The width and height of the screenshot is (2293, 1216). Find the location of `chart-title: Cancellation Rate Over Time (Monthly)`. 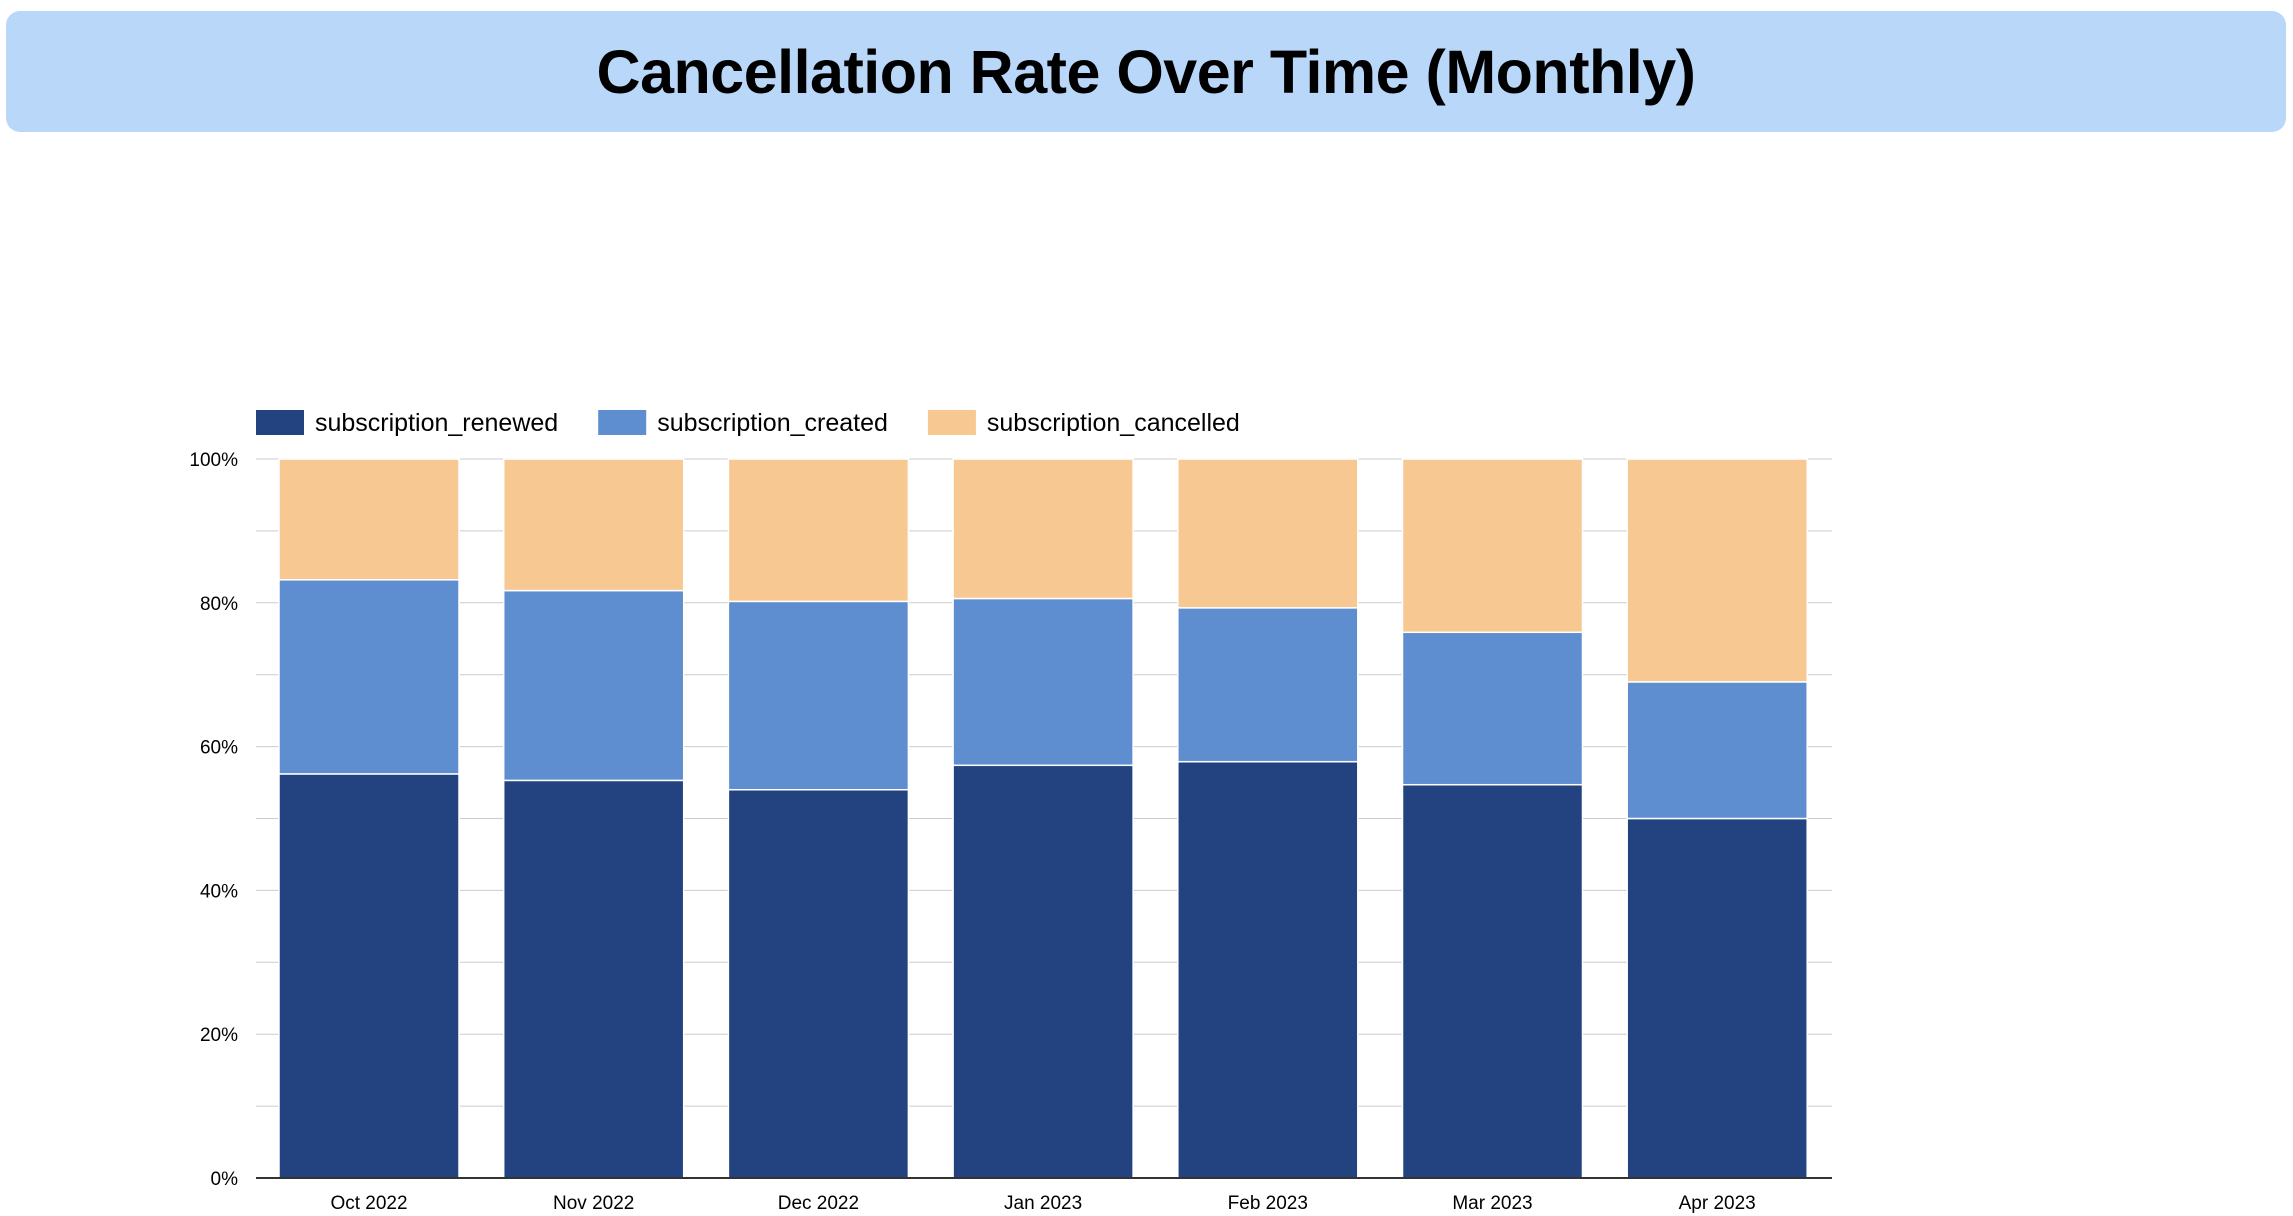

chart-title: Cancellation Rate Over Time (Monthly) is located at coordinates (1146, 71).